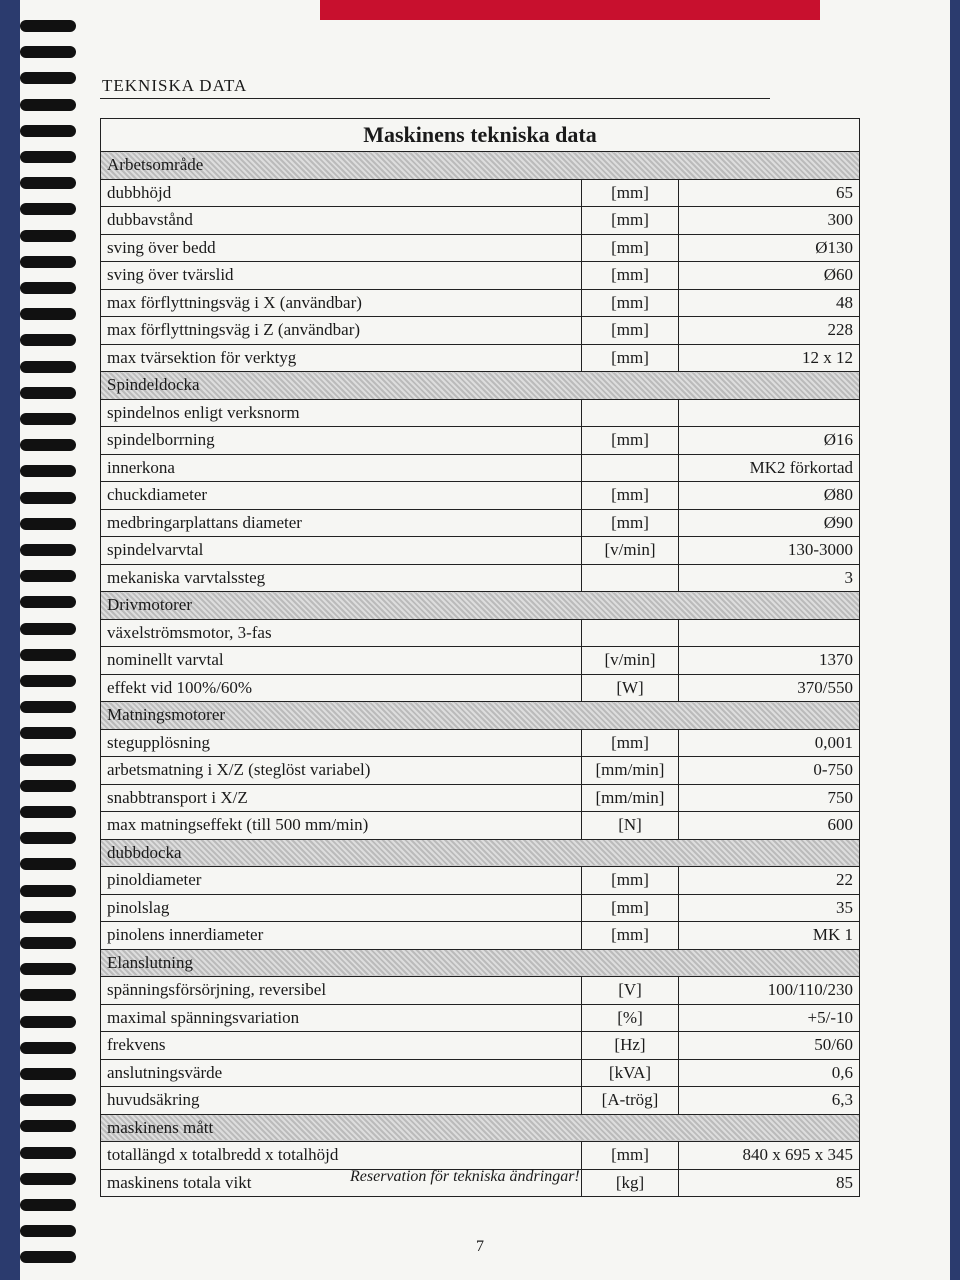 The height and width of the screenshot is (1280, 960). Describe the element at coordinates (630, 660) in the screenshot. I see `spec-unit: [v/min]` at that location.